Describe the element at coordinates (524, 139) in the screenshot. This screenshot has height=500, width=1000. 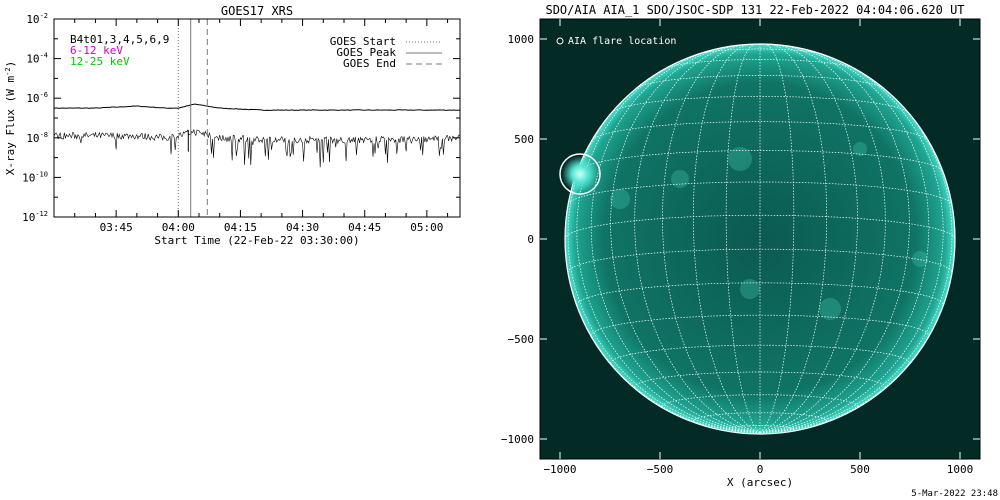
I see `y-tick-label: 500` at that location.